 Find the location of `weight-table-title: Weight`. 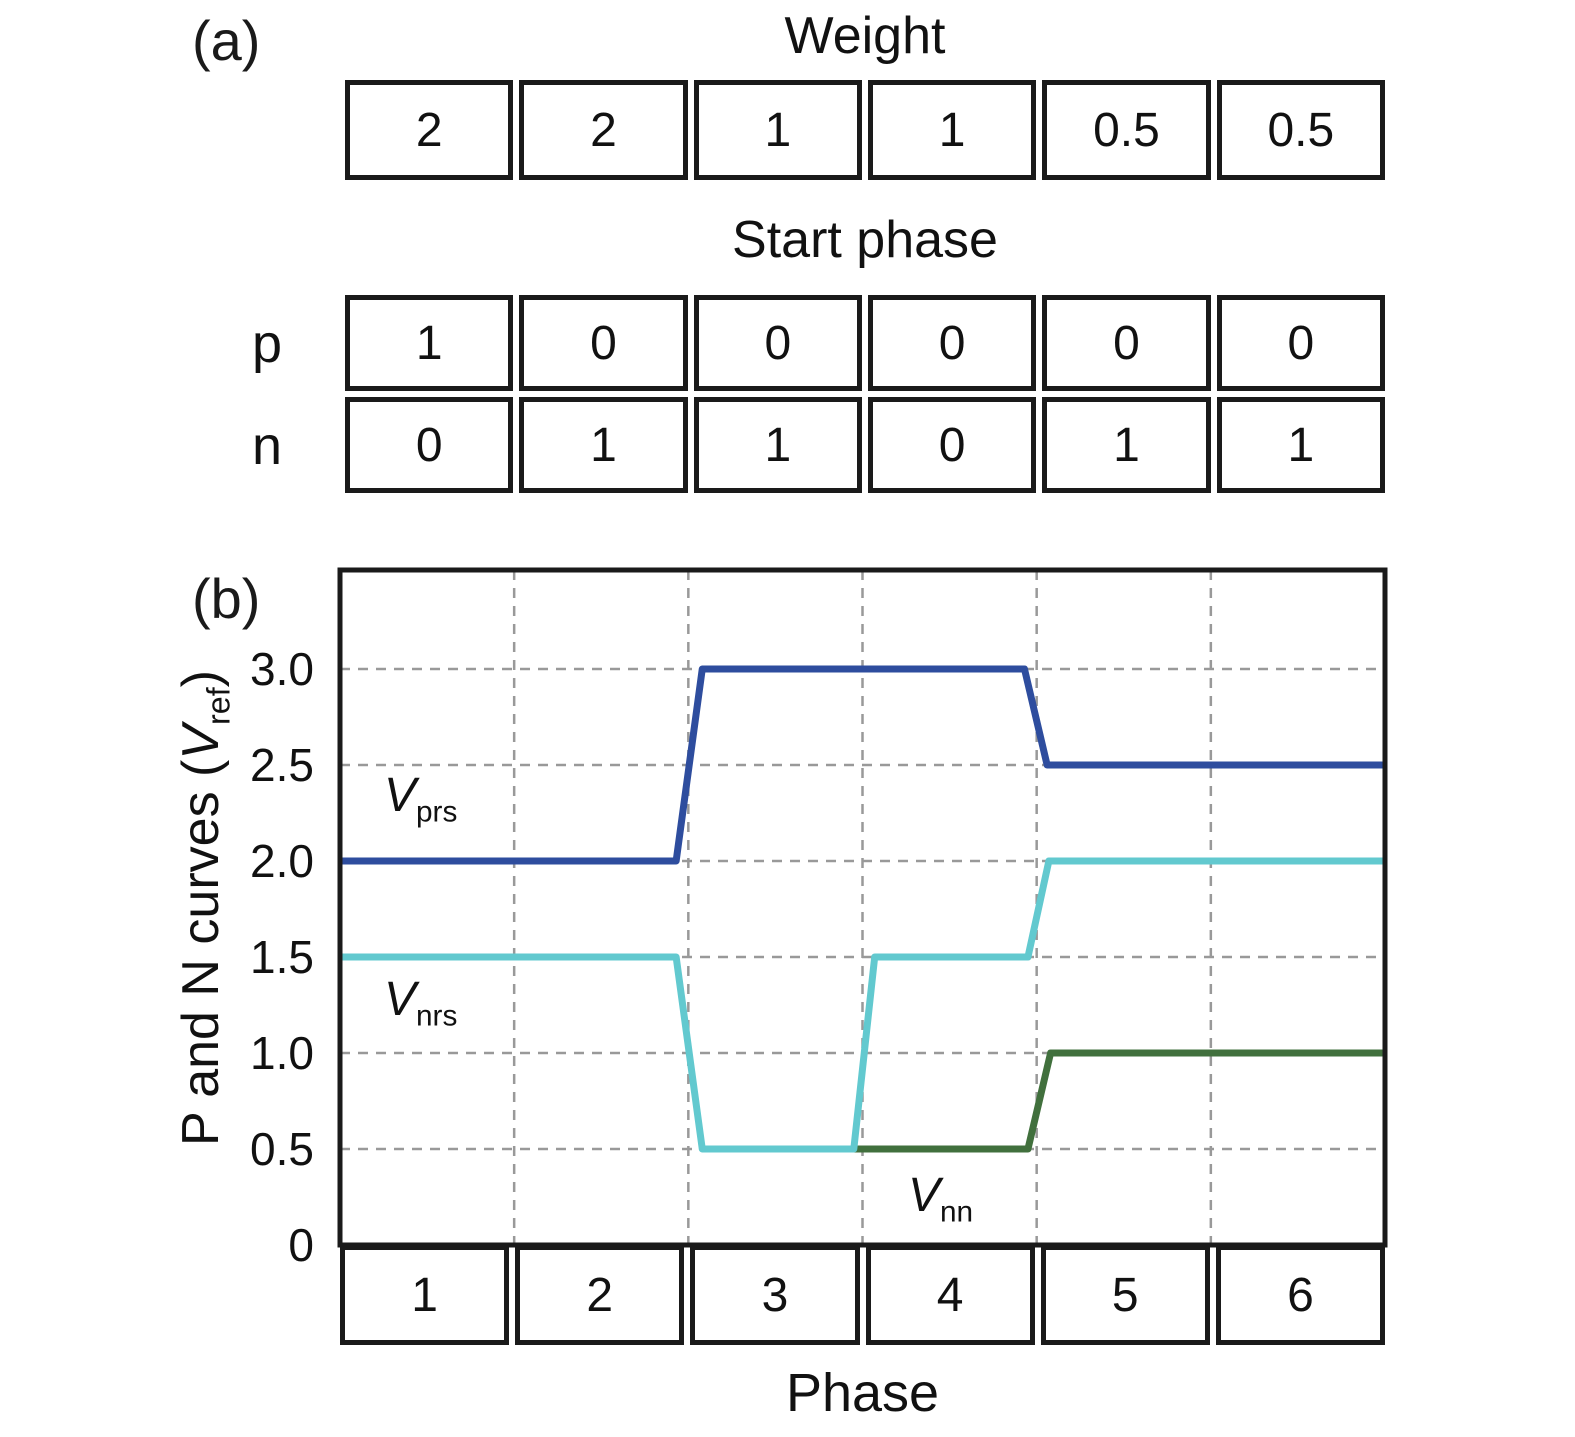

weight-table-title: Weight is located at coordinates (865, 36).